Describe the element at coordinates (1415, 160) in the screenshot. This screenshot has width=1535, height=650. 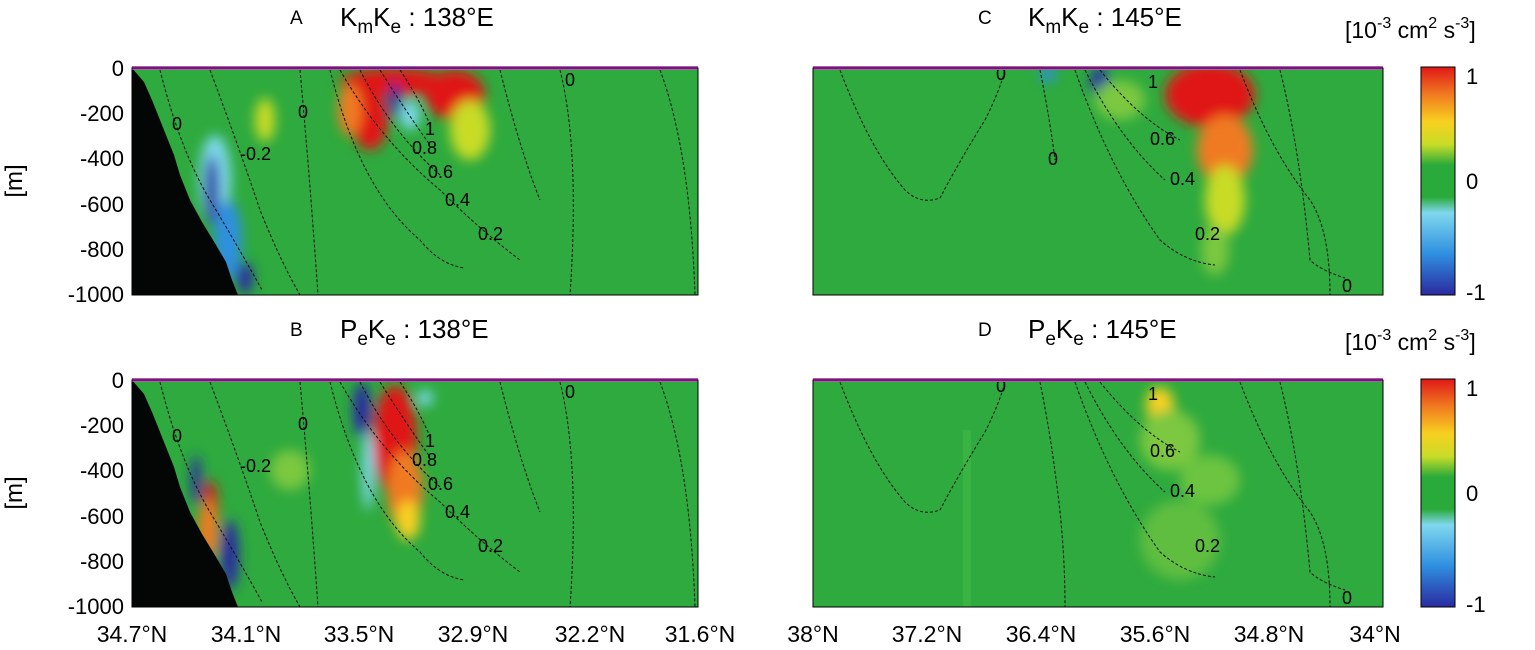
I see `colorbar-top: [10-3 cm2 s-3] 1 0 -1` at that location.